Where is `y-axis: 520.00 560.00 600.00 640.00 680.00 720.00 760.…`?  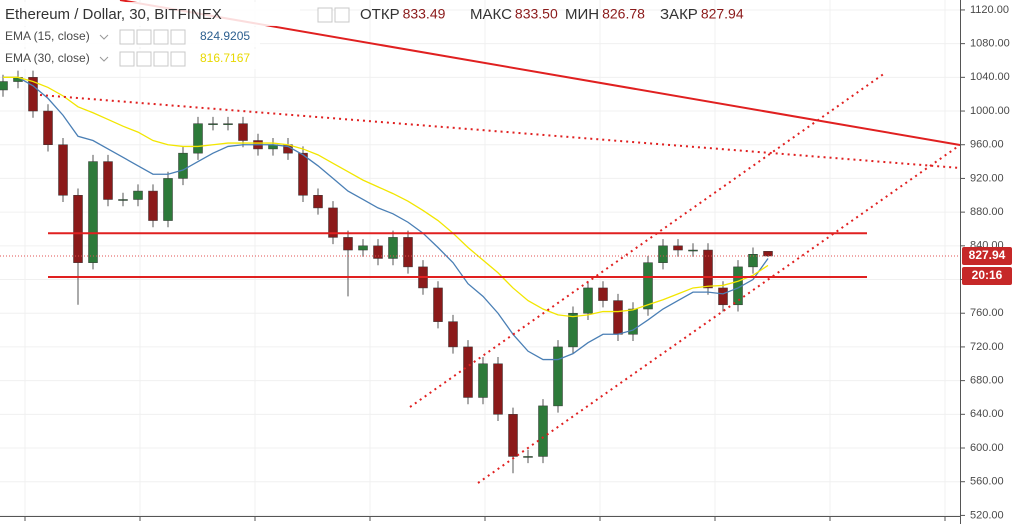
y-axis: 520.00 560.00 600.00 640.00 680.00 720.00 760.… is located at coordinates (985, 262).